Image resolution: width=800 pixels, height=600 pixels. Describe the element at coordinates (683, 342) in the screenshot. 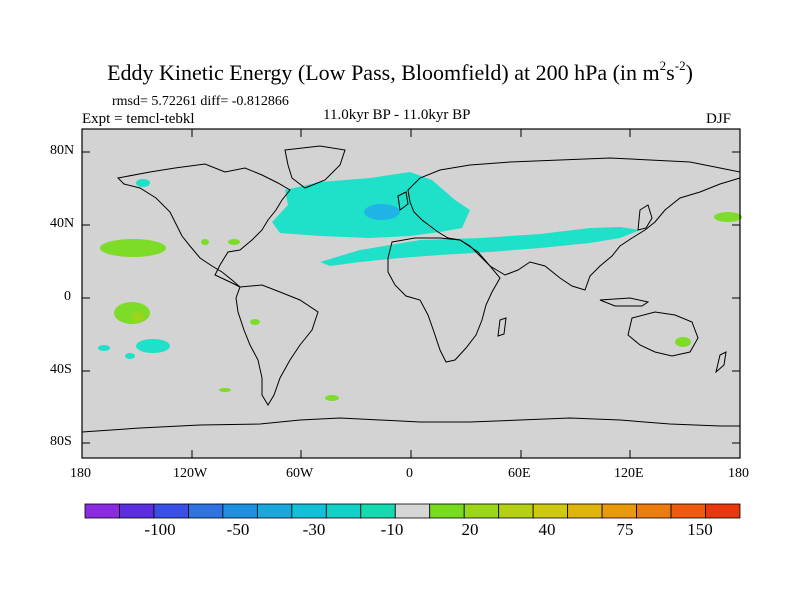

I see `negative-anomaly-green-aus` at that location.